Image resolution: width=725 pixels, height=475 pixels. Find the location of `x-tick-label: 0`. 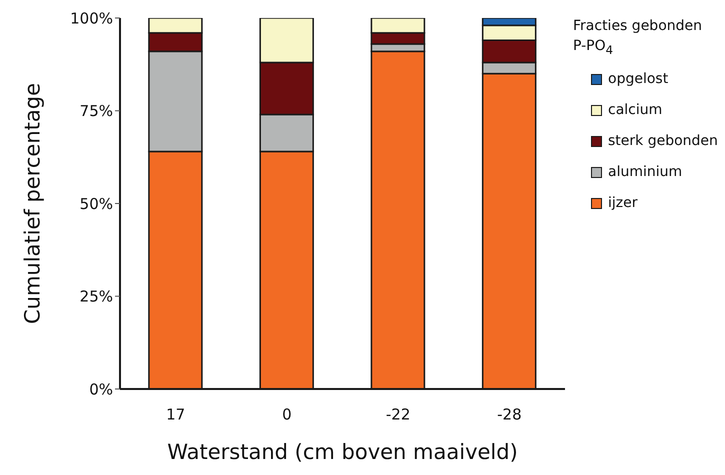

x-tick-label: 0 is located at coordinates (287, 415).